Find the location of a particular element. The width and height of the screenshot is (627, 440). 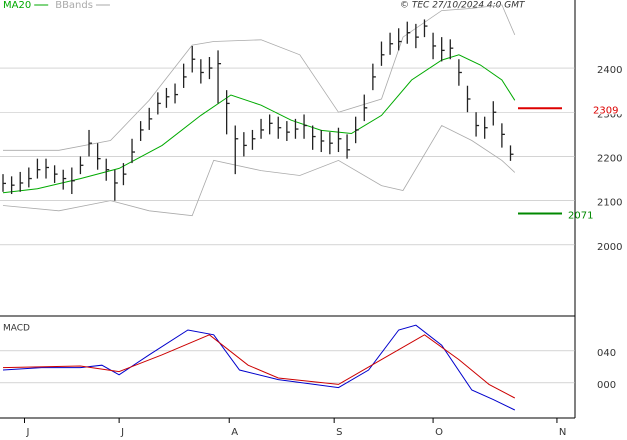

x-tick-label: N is located at coordinates (562, 432).